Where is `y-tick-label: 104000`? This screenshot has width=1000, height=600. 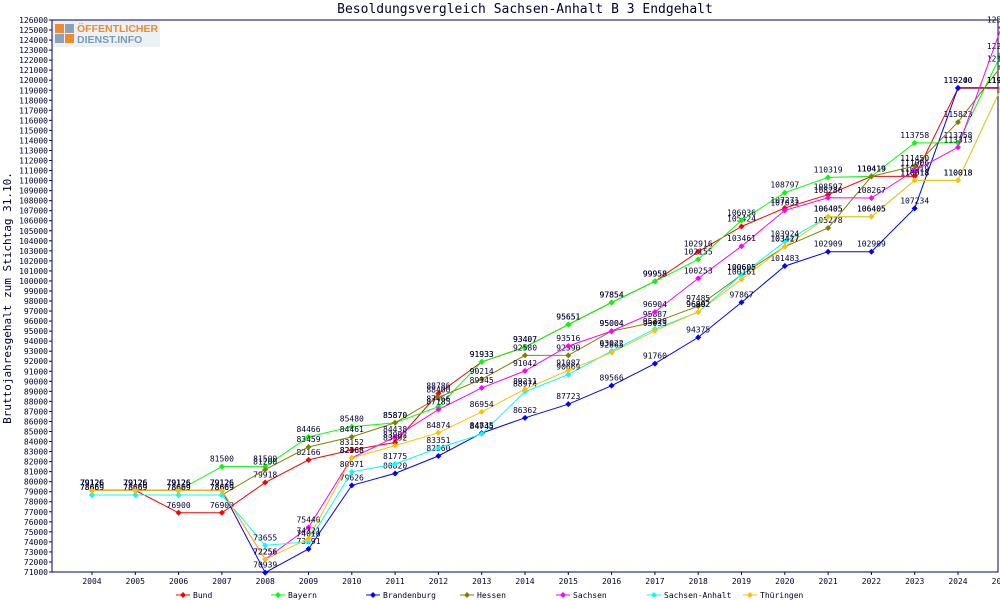
y-tick-label: 104000 is located at coordinates (33, 241).